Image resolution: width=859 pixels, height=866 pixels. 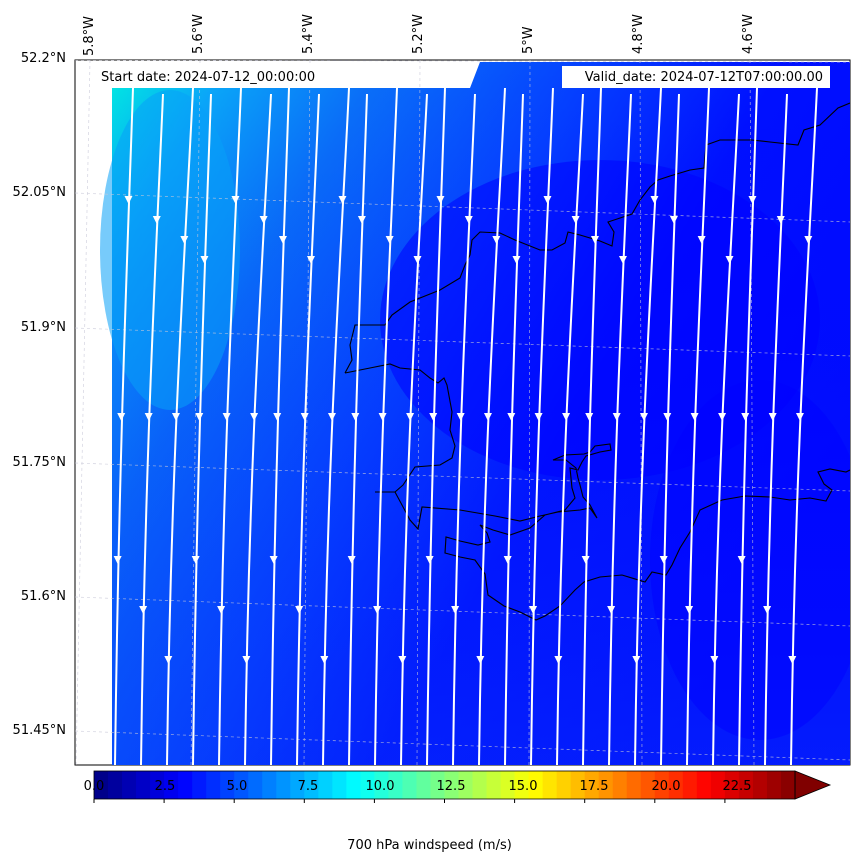 I want to click on lon-label: 4.6°W, so click(x=748, y=33).